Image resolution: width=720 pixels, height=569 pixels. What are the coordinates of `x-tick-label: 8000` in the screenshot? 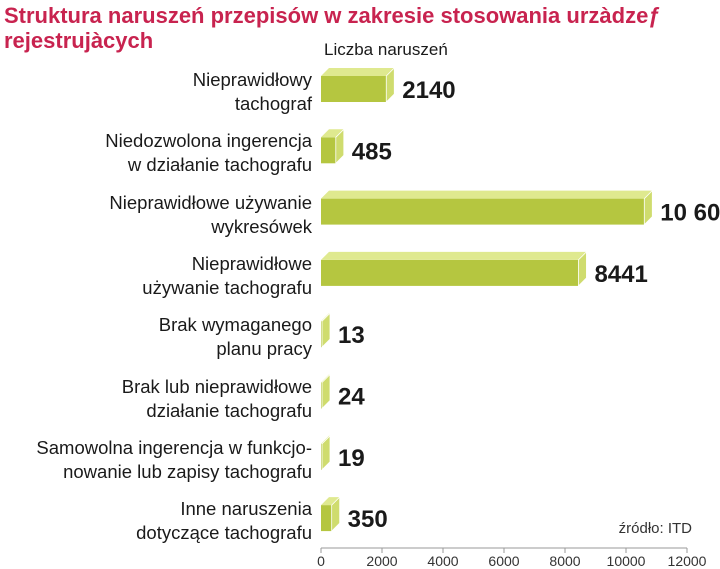 It's located at (564, 561).